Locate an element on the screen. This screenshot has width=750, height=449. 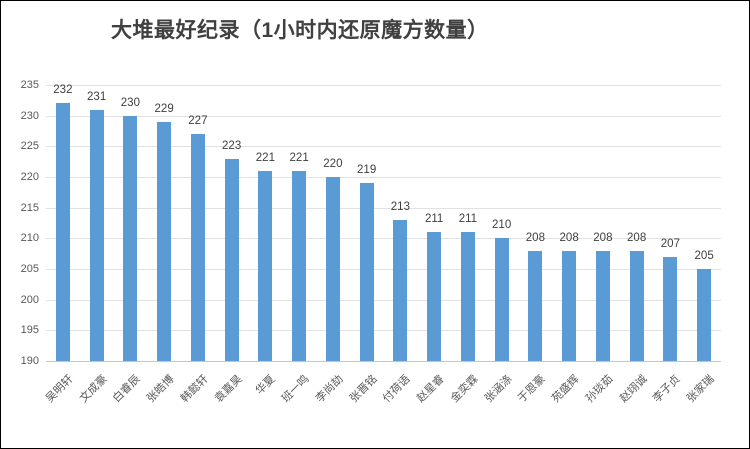
bar-value-label: 213 is located at coordinates (400, 206).